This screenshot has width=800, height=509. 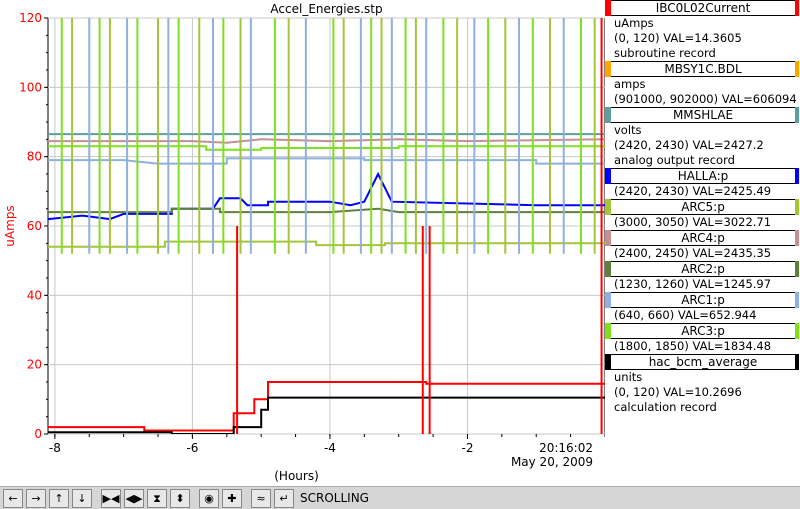 I want to click on legend-range-val: (1800, 1850) VAL=1834.48, so click(x=693, y=346).